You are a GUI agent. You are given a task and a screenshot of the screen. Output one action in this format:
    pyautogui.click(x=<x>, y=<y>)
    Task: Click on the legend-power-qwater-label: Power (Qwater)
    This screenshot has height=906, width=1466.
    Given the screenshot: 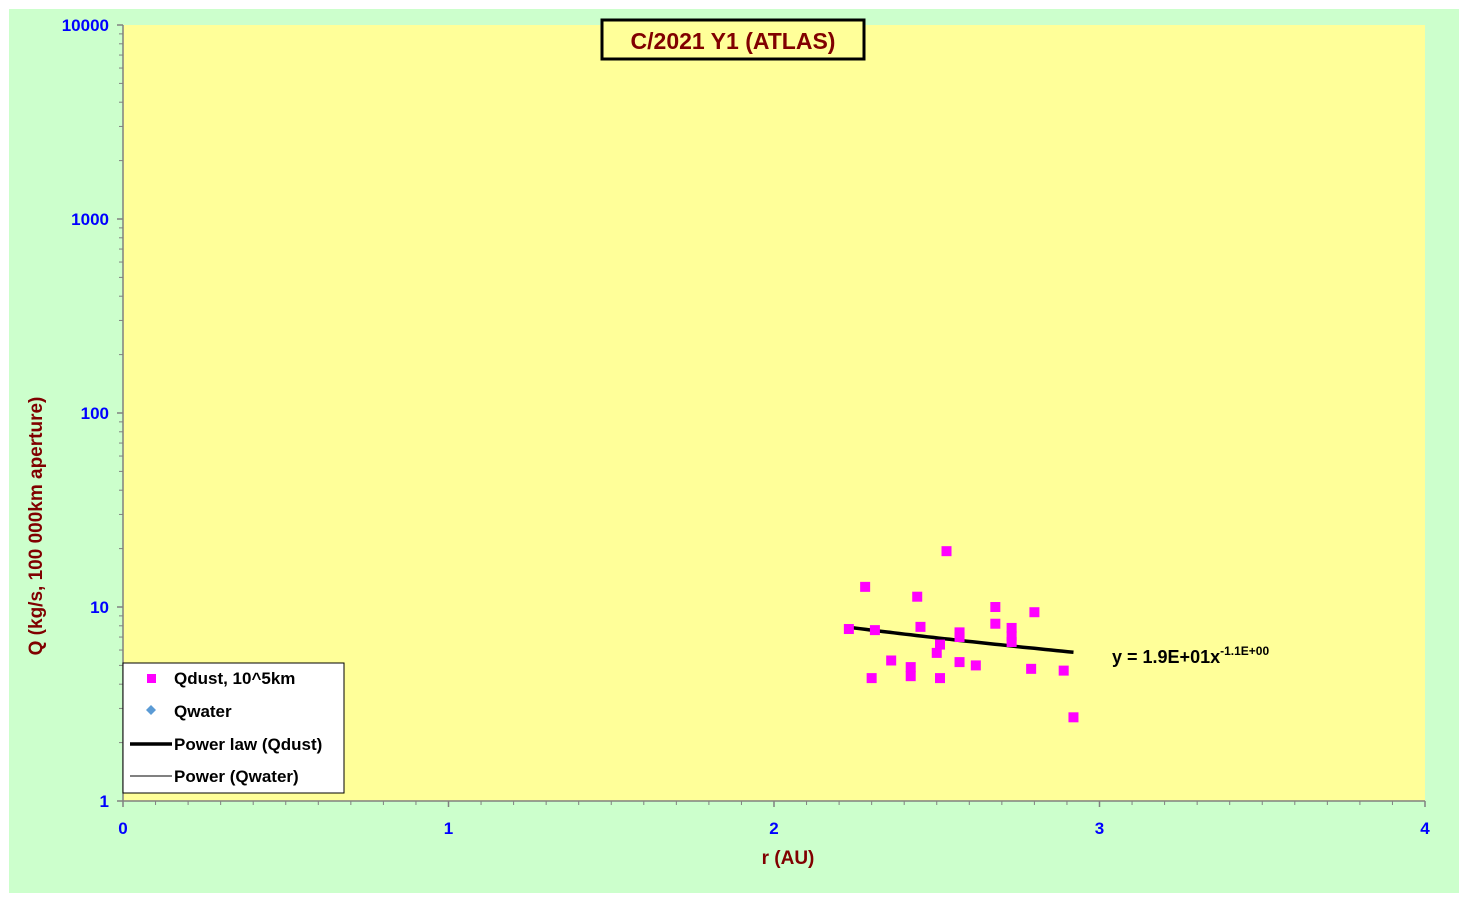 What is the action you would take?
    pyautogui.click(x=236, y=776)
    